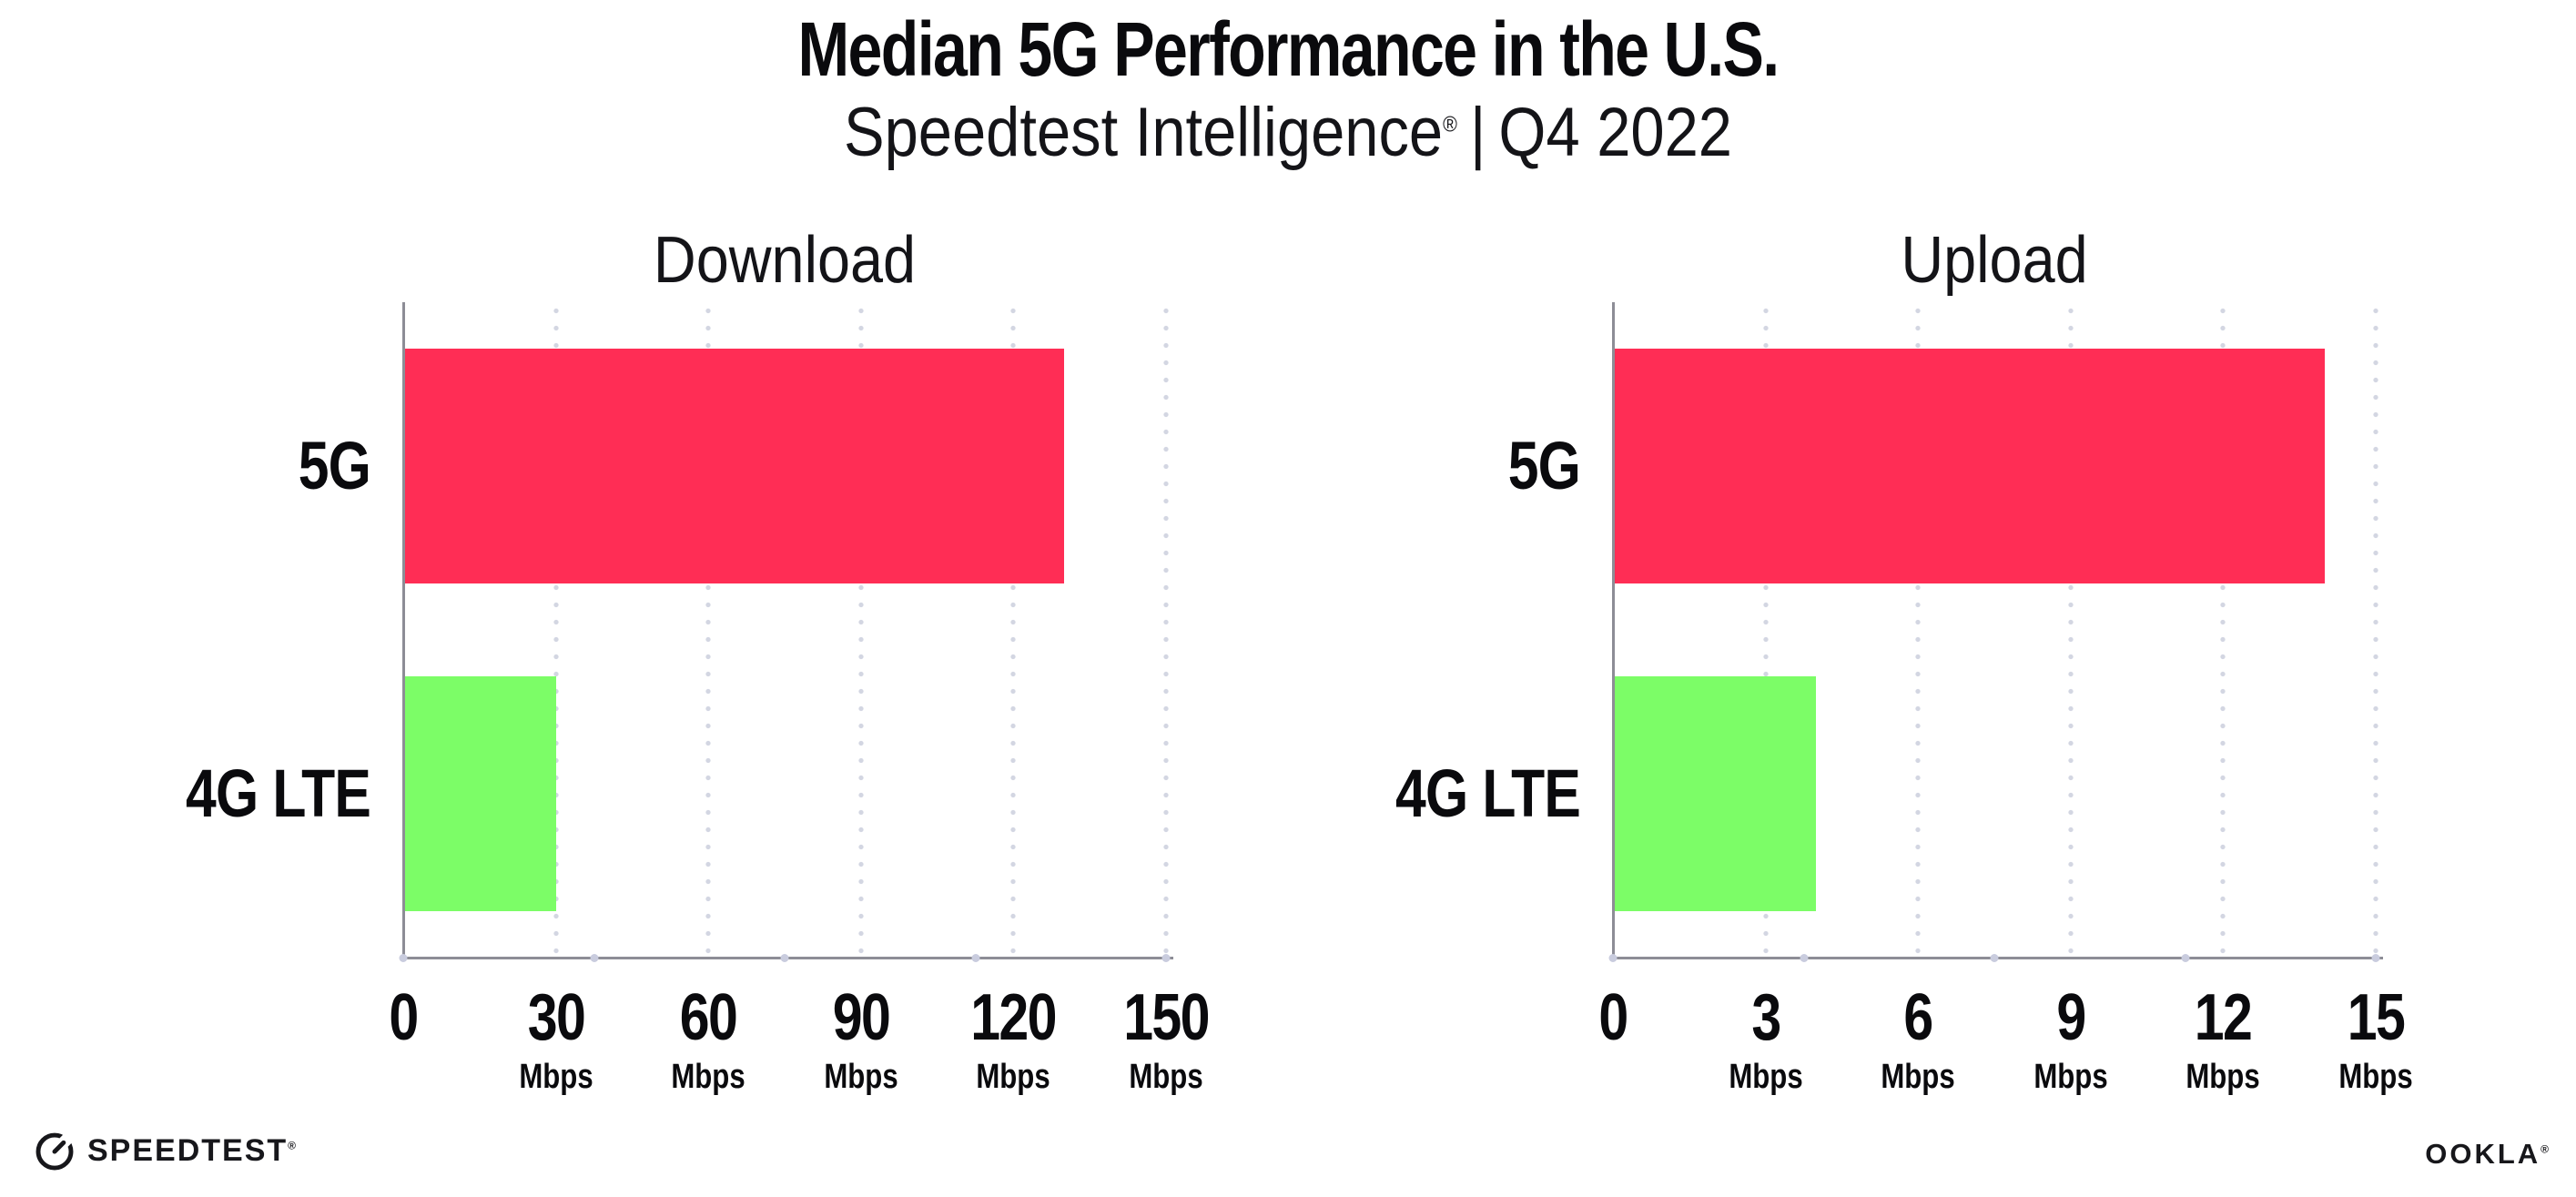  I want to click on x-tick-value: 90, so click(861, 1018).